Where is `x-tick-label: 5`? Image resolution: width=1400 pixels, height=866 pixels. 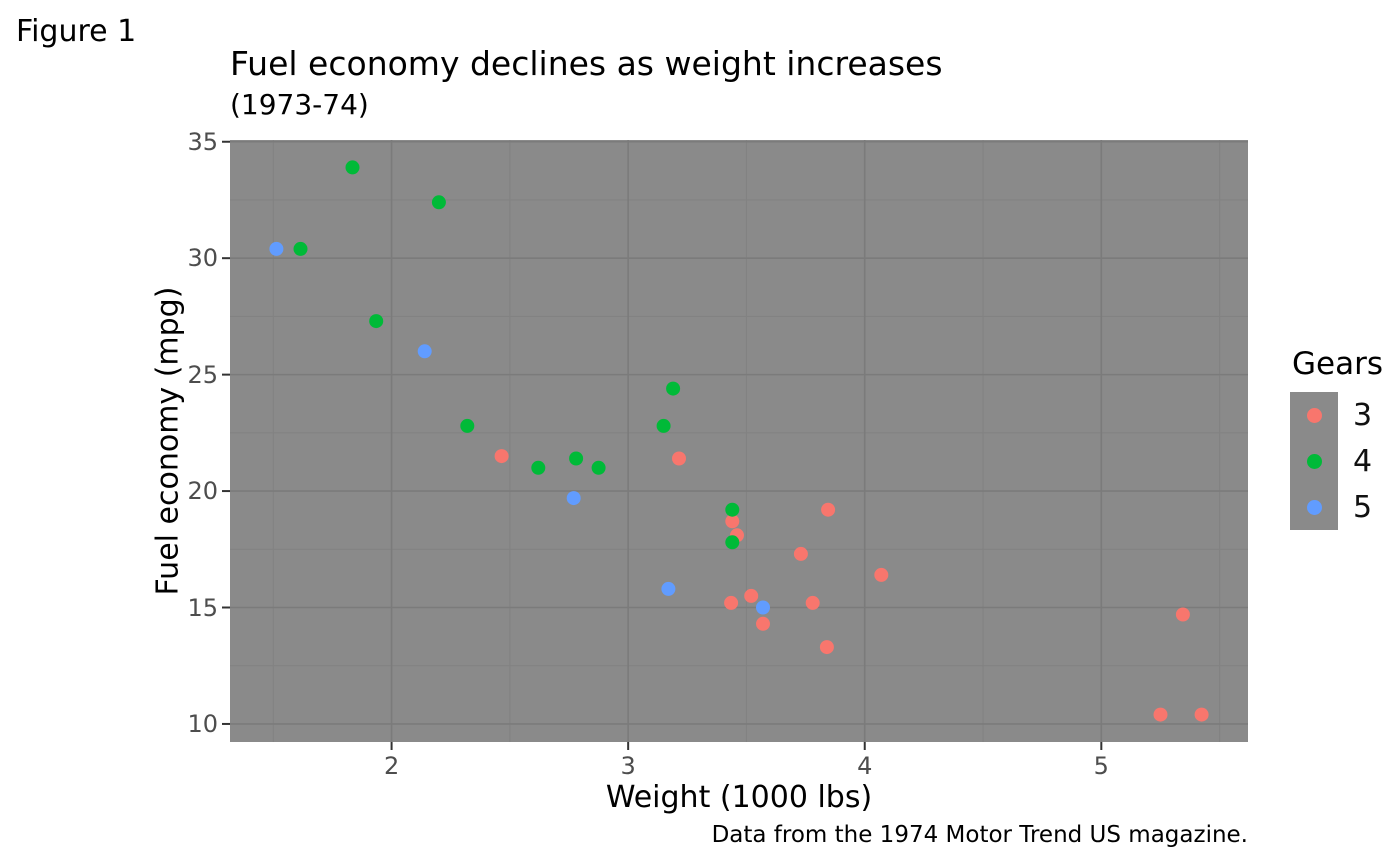 x-tick-label: 5 is located at coordinates (1101, 766).